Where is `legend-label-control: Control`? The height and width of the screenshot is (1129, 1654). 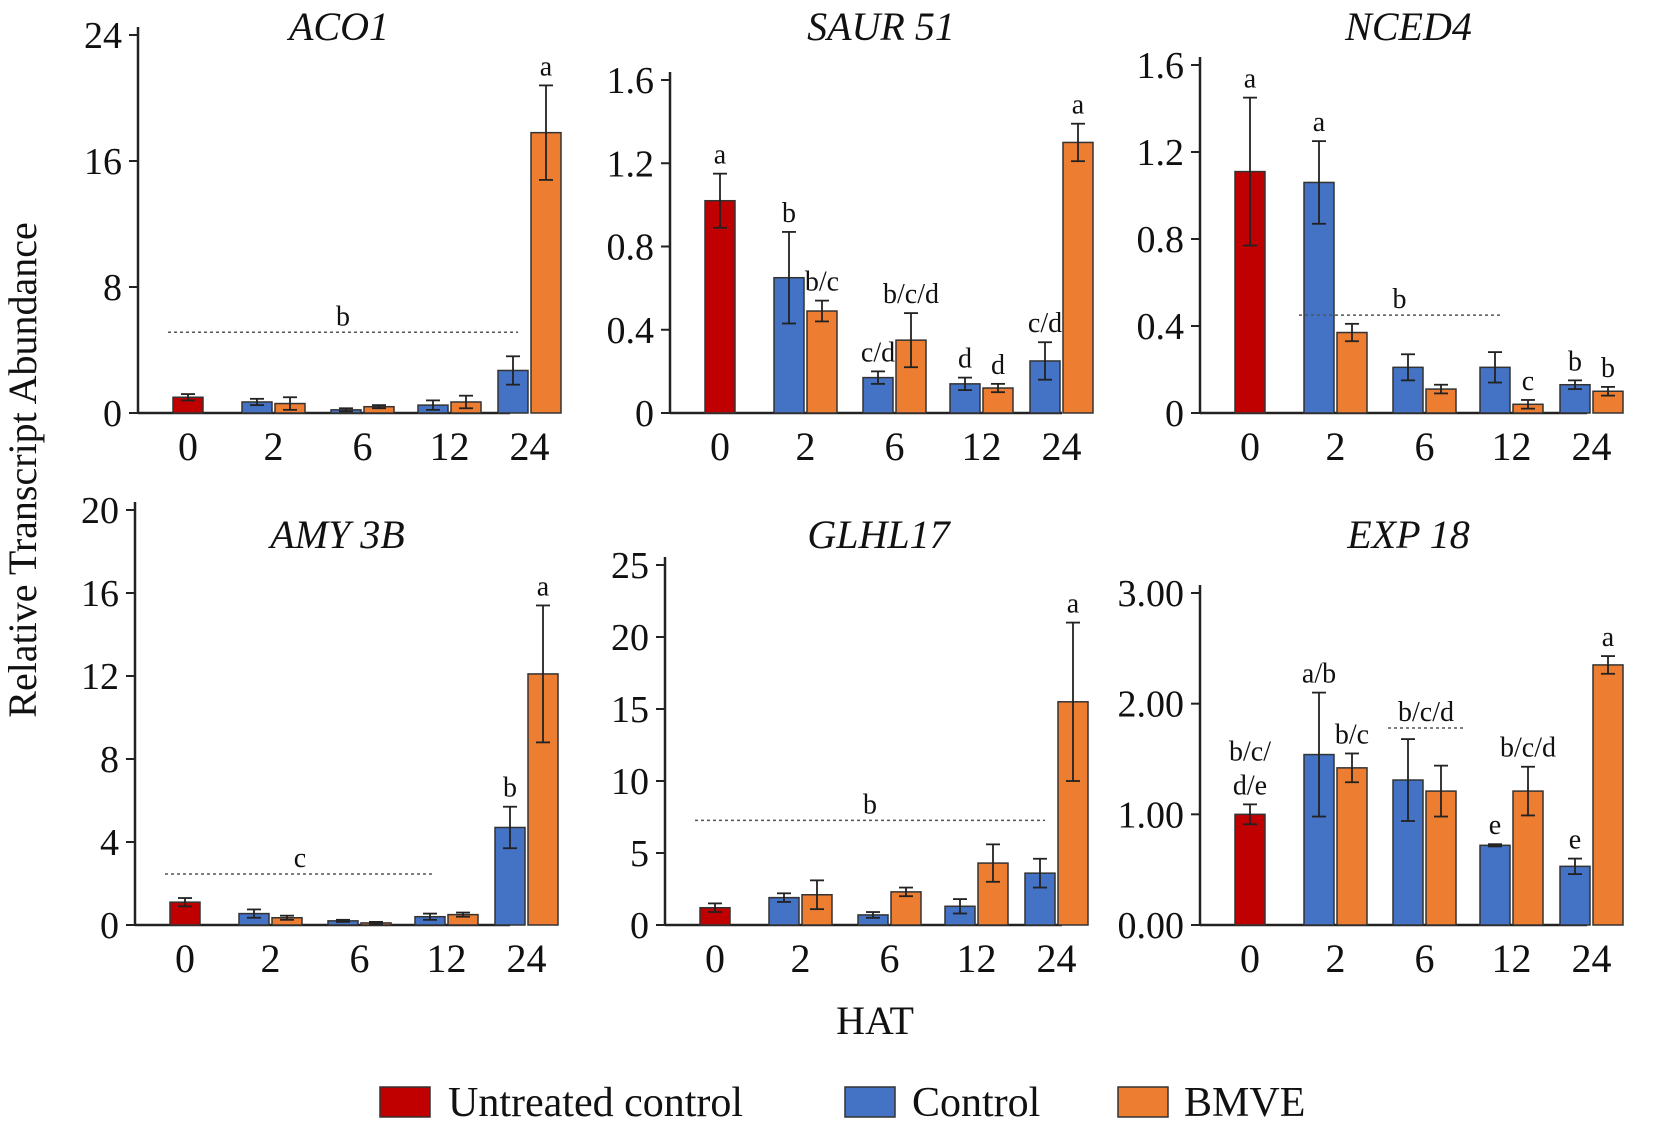 legend-label-control: Control is located at coordinates (976, 1103).